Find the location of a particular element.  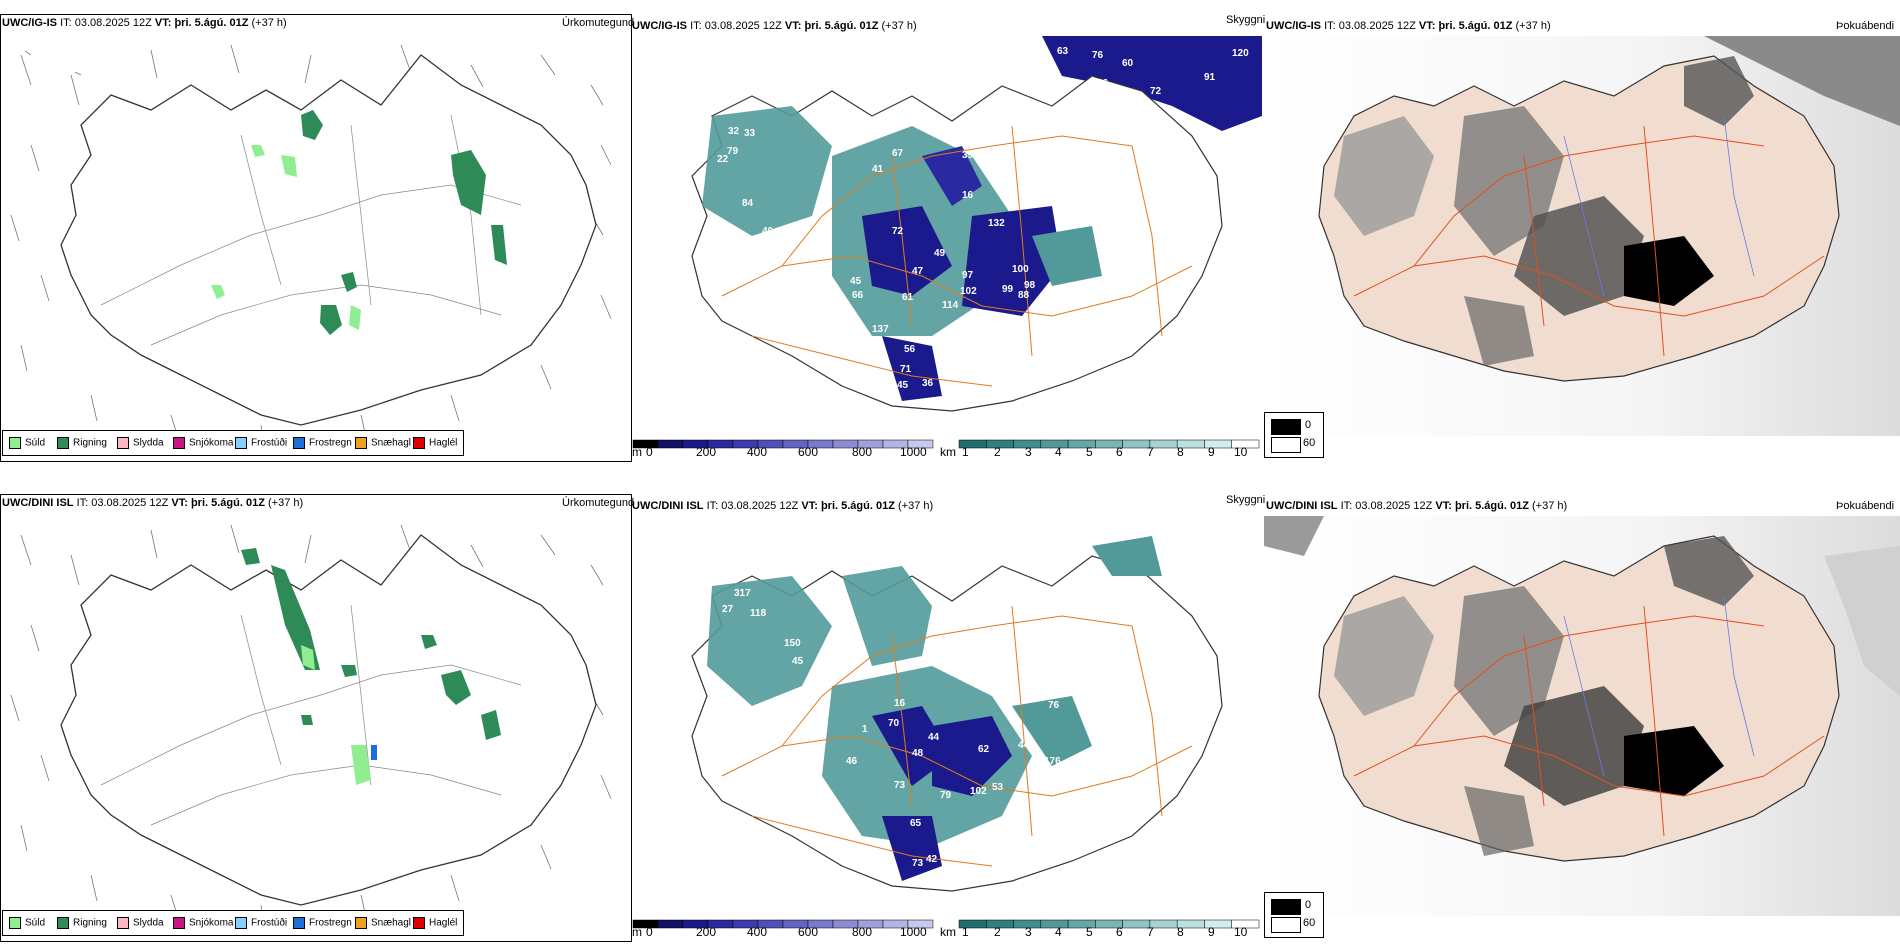

map-label: 10 is located at coordinates (934, 119).